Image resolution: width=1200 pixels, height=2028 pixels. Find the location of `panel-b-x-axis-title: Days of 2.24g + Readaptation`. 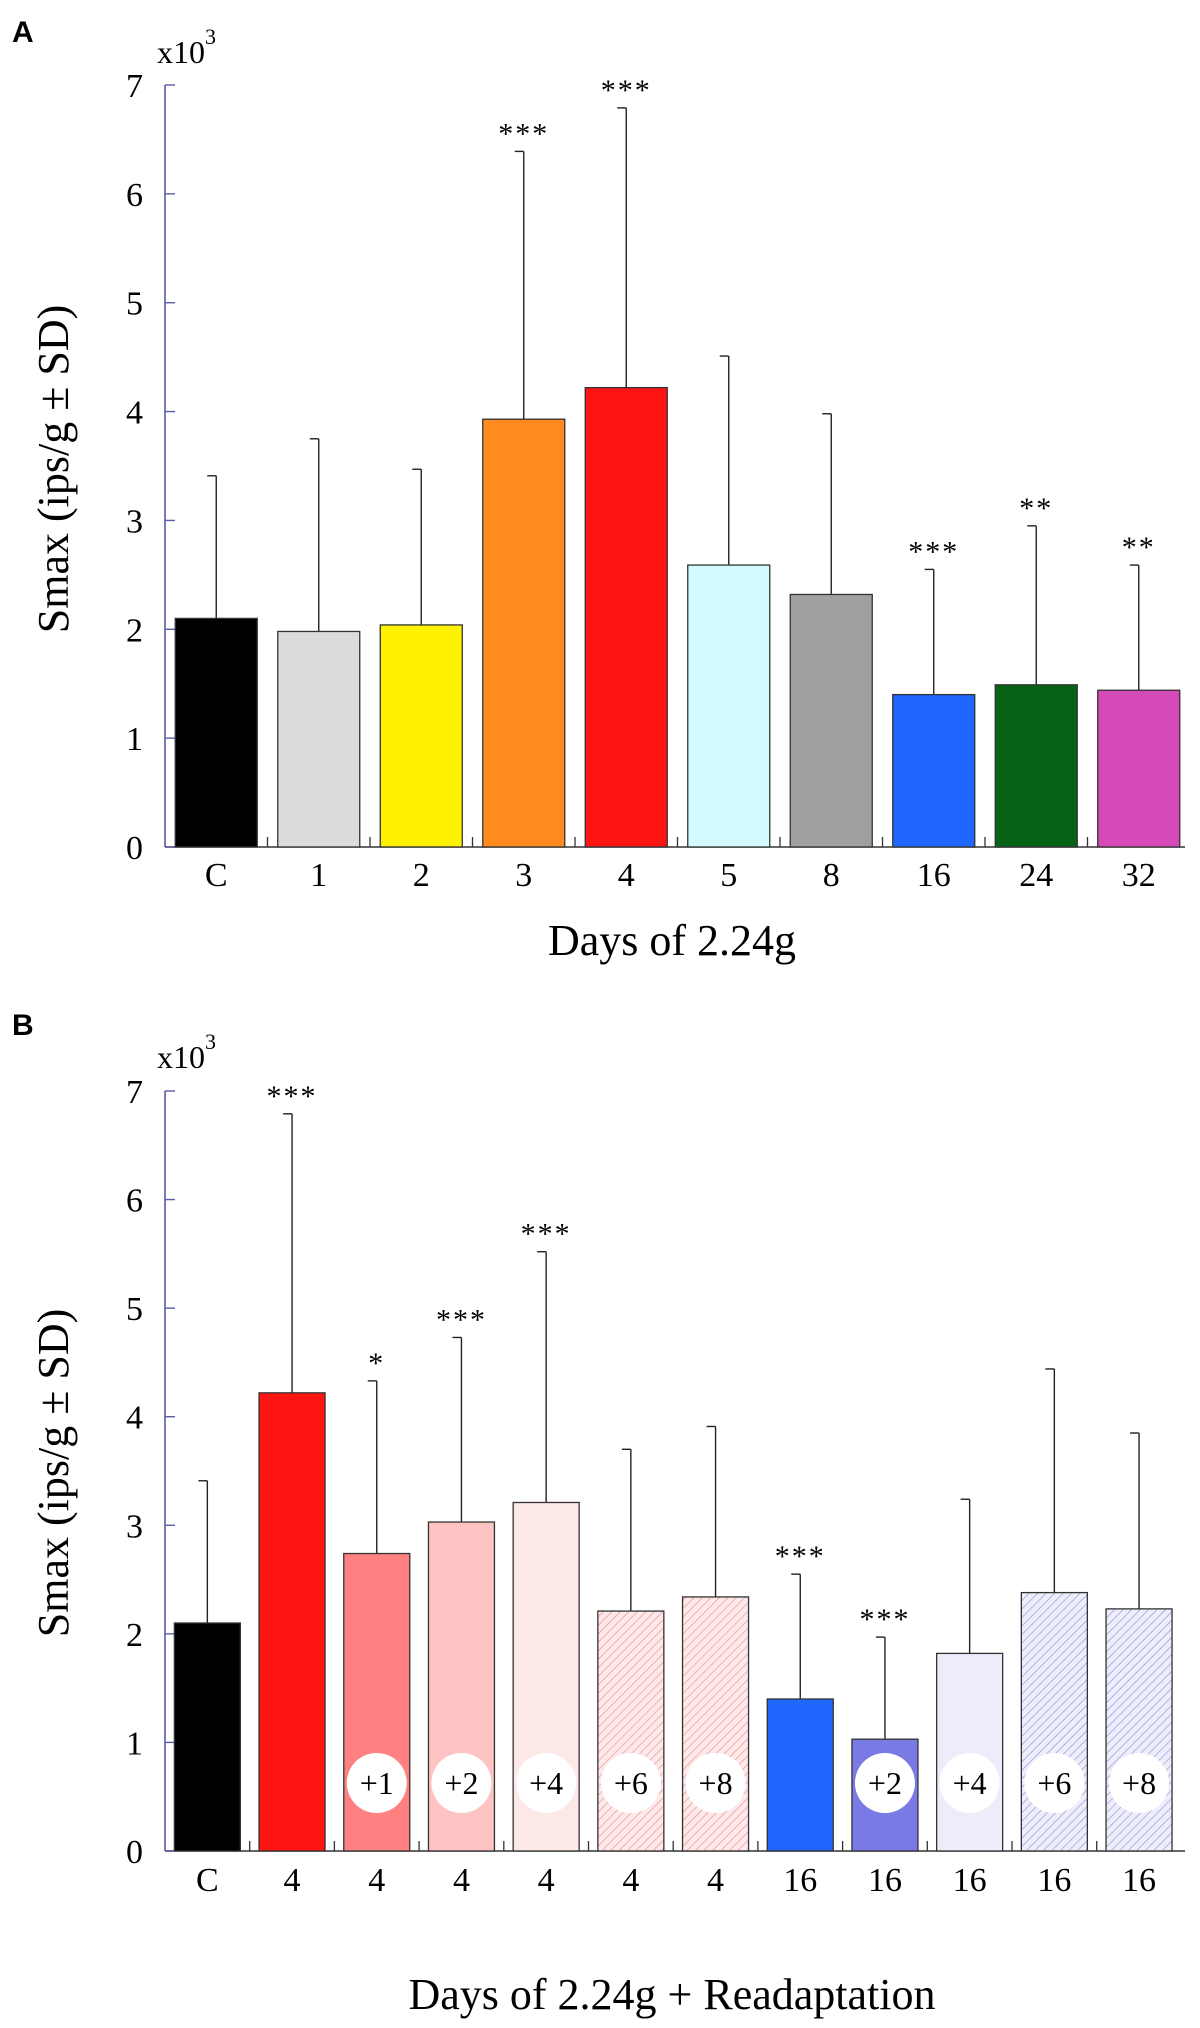

panel-b-x-axis-title: Days of 2.24g + Readaptation is located at coordinates (671, 1994).